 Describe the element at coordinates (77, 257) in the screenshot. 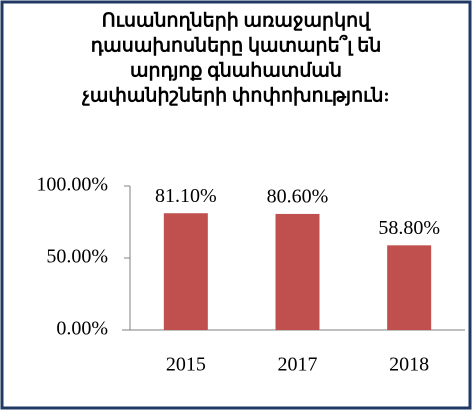

I see `y-tick-label: 50.00%` at that location.